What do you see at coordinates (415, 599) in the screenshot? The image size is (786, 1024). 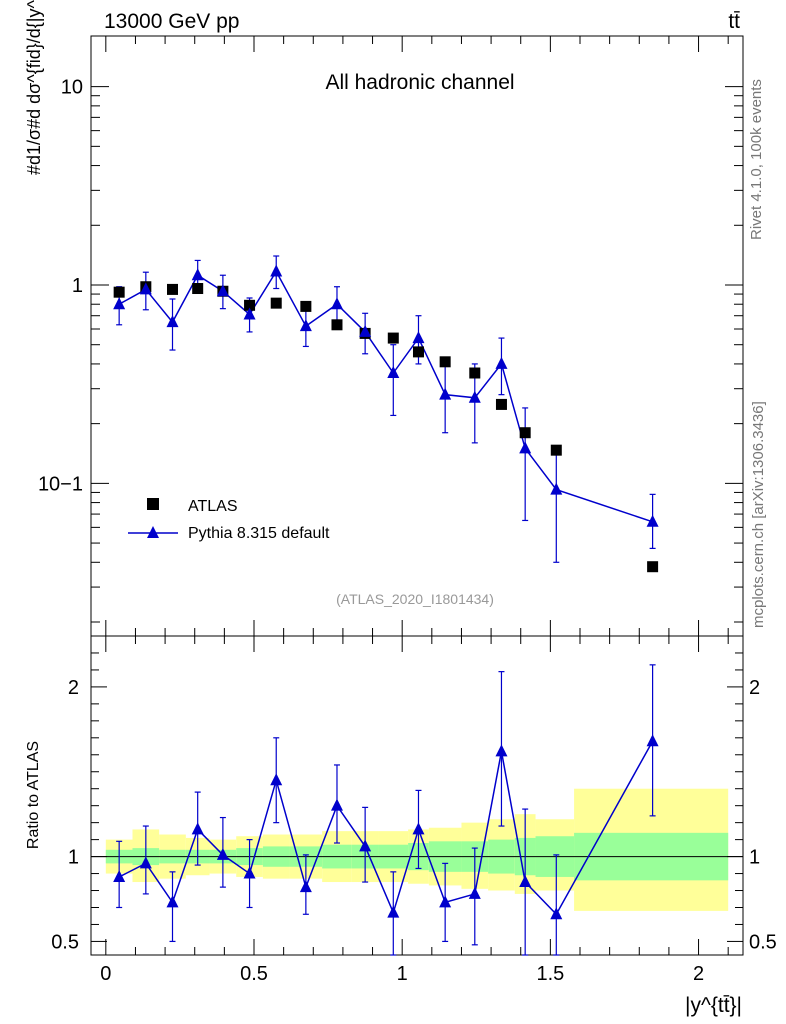 I see `analysis-tag: (ATLAS_2020_I1801434)` at bounding box center [415, 599].